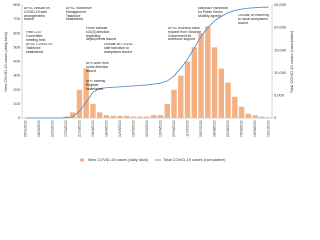  Describe the element at coordinates (160, 128) in the screenshot. I see `x-tick-label: 13/06/2020` at that location.